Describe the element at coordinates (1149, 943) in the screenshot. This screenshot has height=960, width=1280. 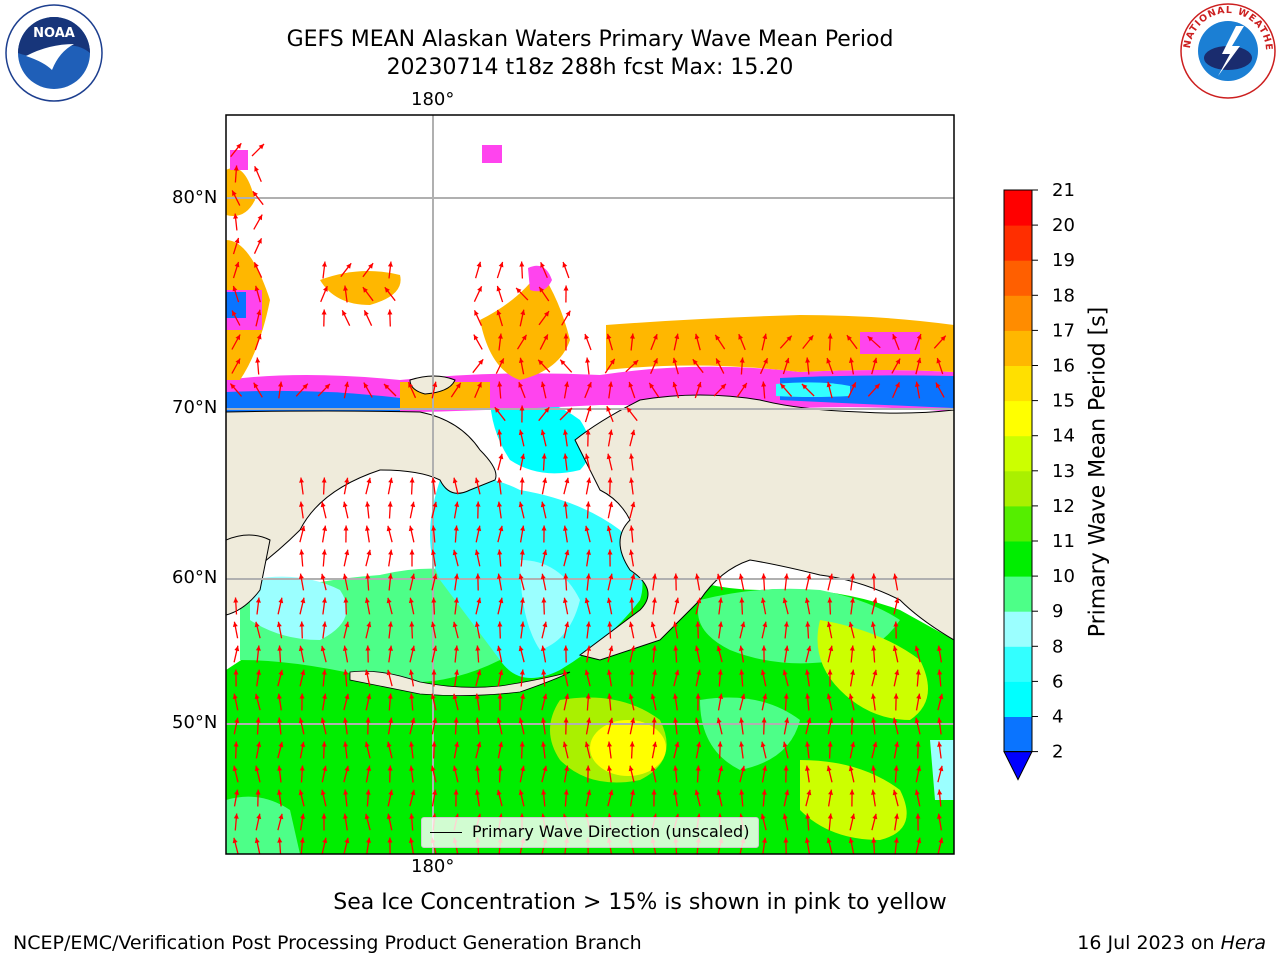
I see `footer-date-text: 16 Jul 2023 on` at that location.